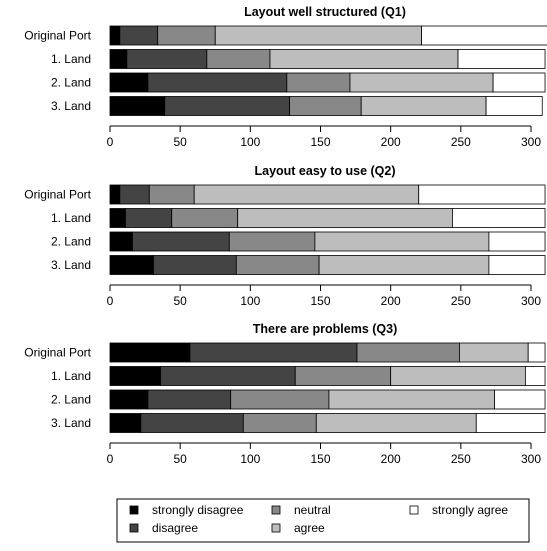 The width and height of the screenshot is (547, 551). I want to click on panel-title: Layout easy to use (Q2), so click(324, 171).